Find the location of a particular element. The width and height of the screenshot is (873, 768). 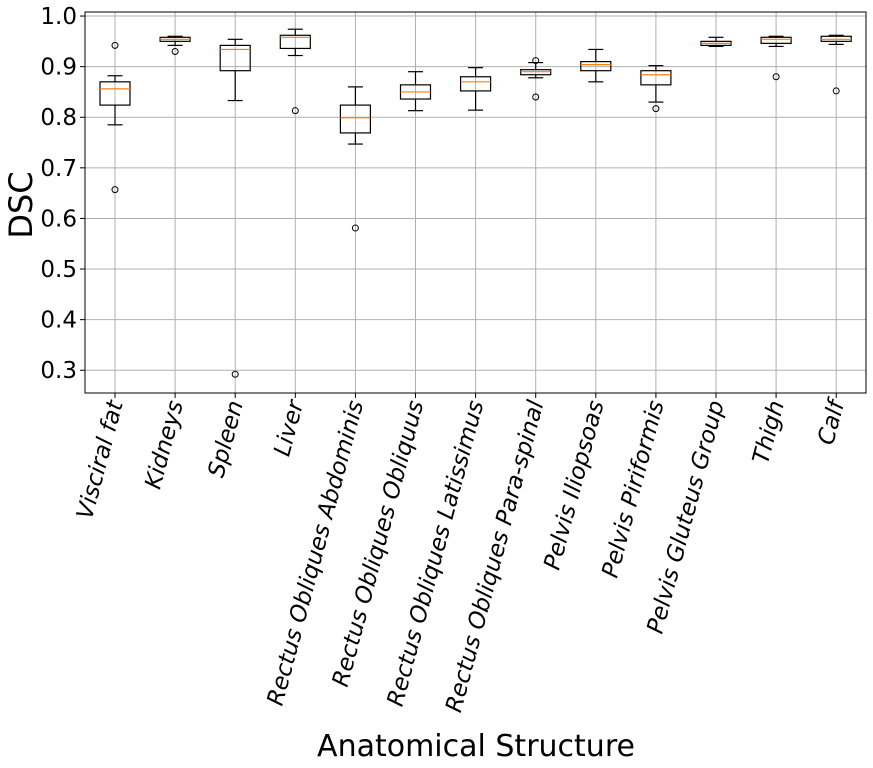

x-axis-label: Anatomical Structure is located at coordinates (476, 746).